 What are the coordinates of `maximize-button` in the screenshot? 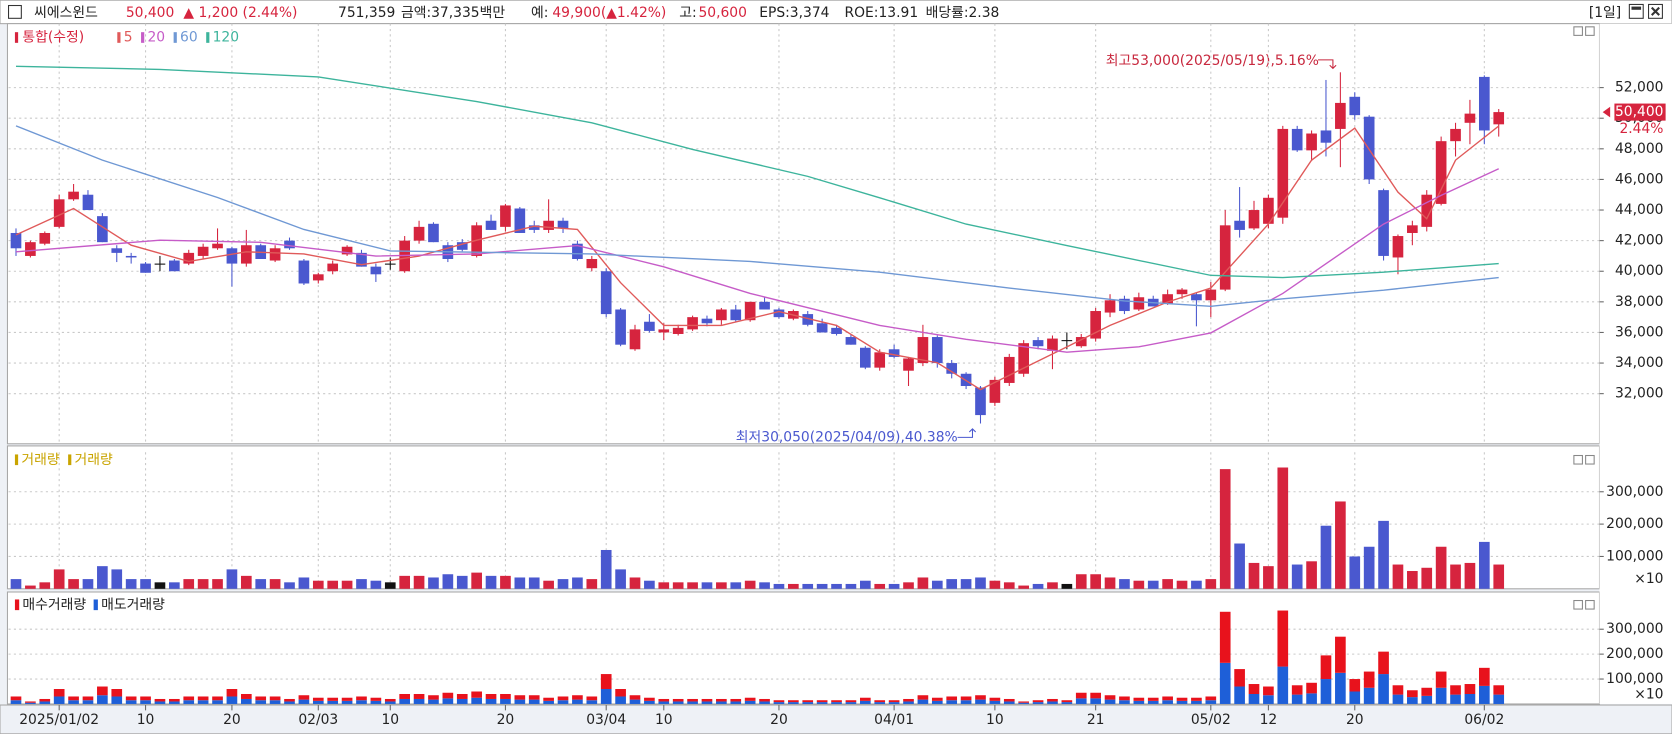 It's located at (1636, 11).